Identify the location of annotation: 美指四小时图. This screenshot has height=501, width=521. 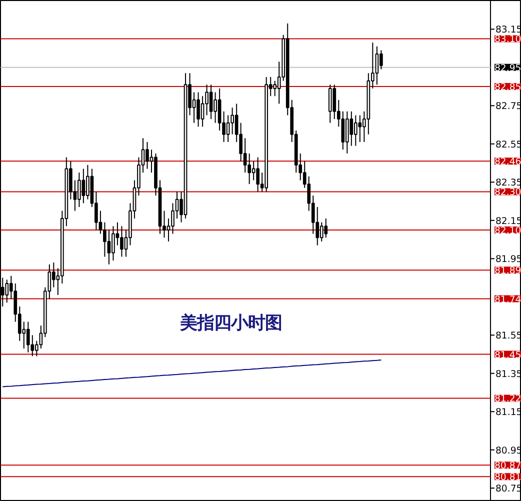
(230, 323).